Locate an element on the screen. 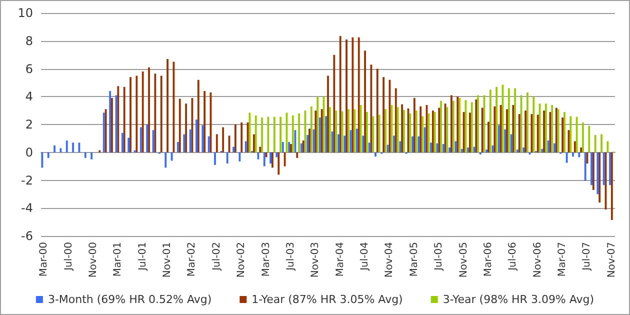 This screenshot has height=315, width=630. legend-label: 3-Month (69% HR 0.52% Avg) is located at coordinates (130, 299).